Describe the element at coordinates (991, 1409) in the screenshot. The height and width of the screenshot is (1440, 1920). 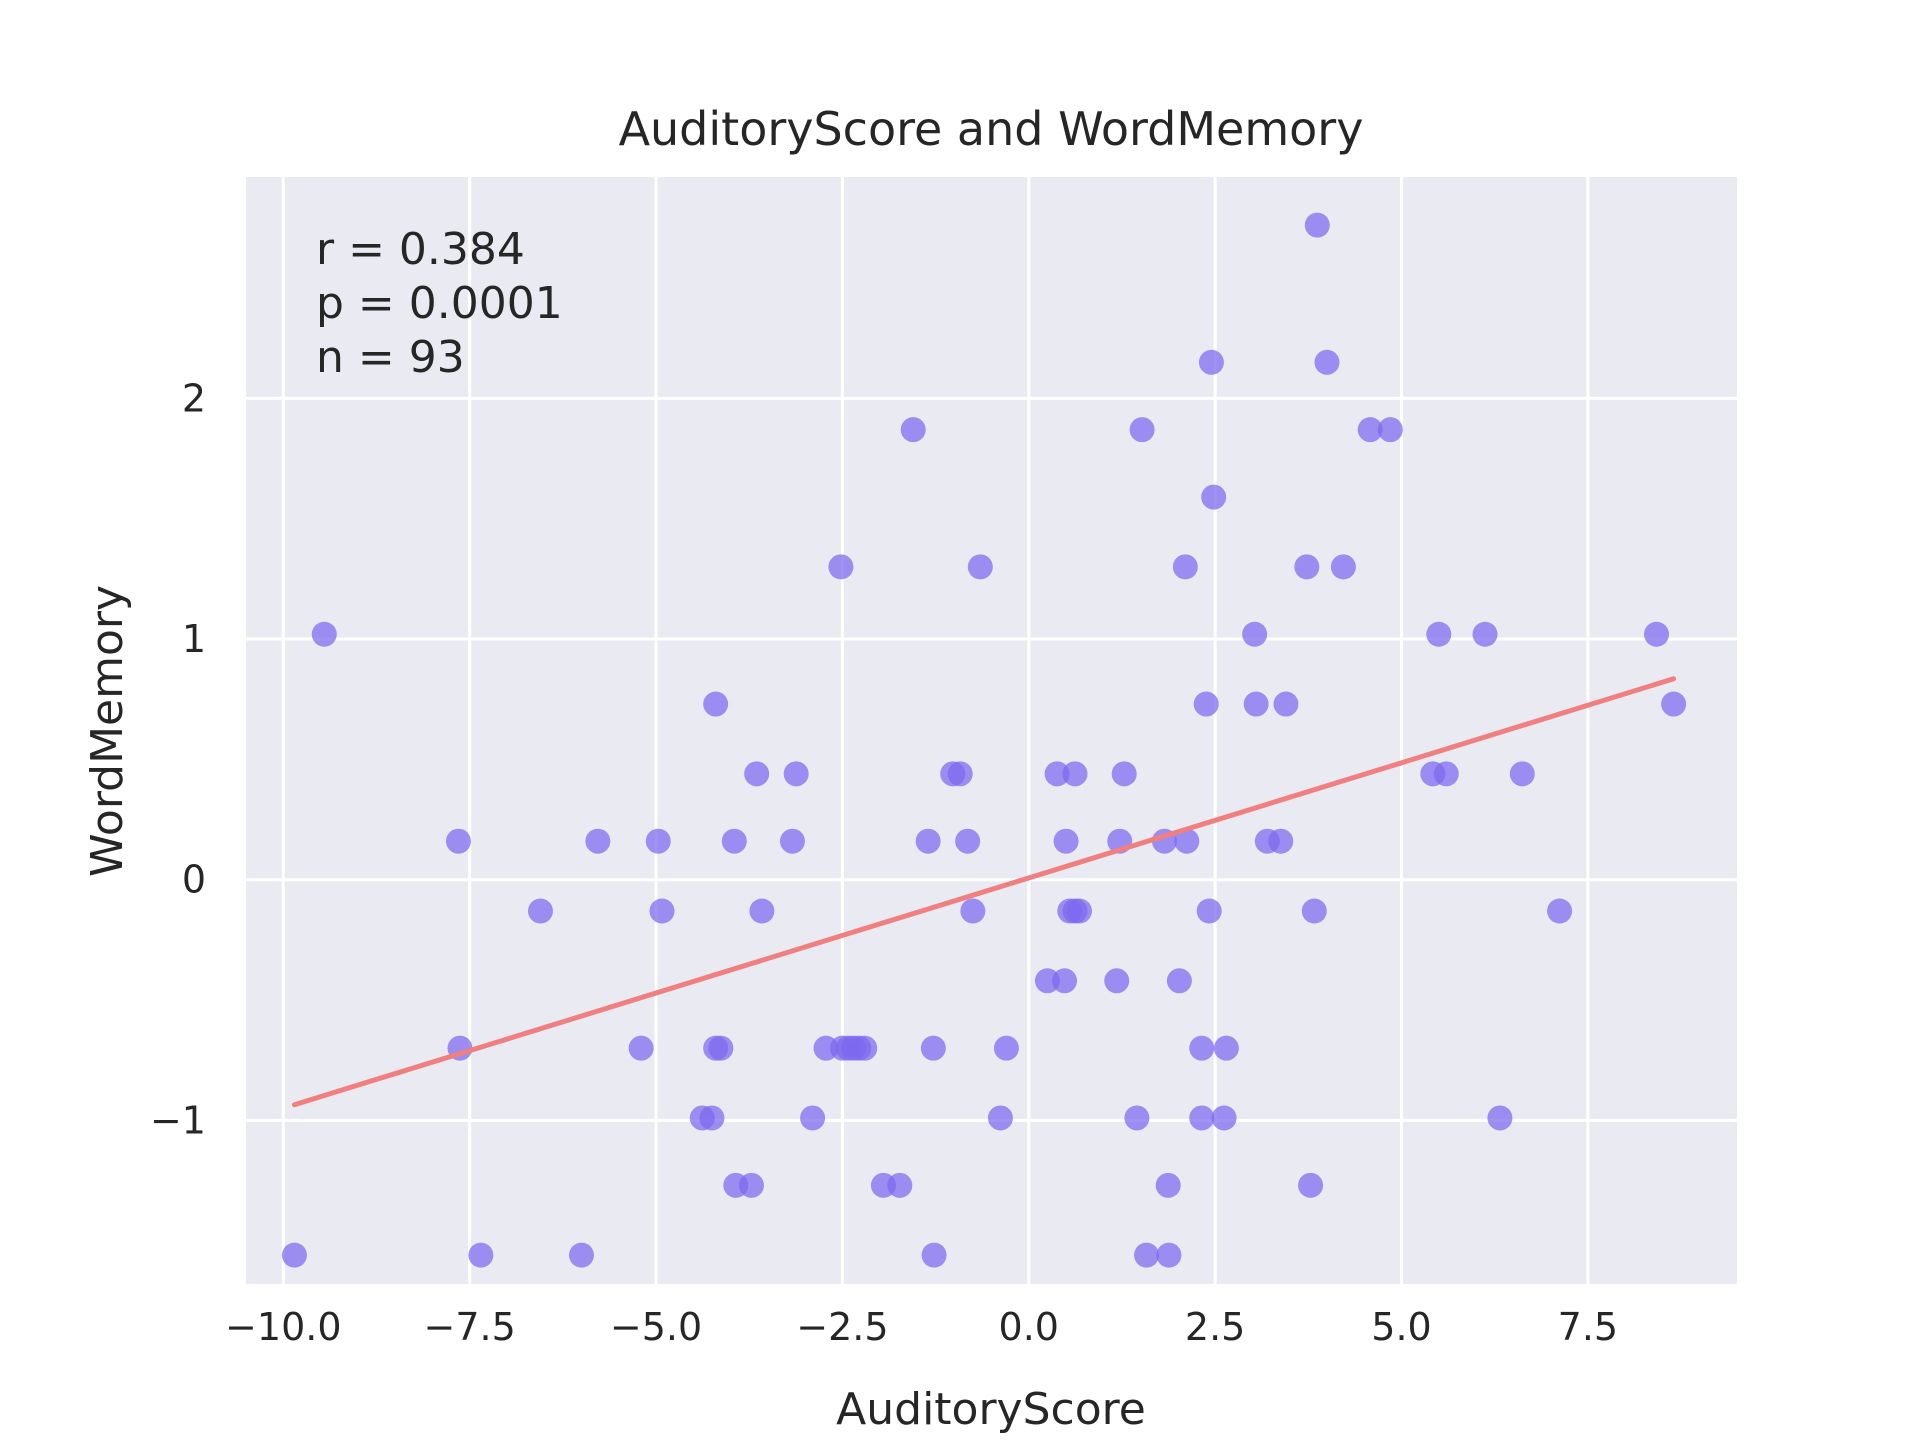
I see `x-axis-title: AuditoryScore` at that location.